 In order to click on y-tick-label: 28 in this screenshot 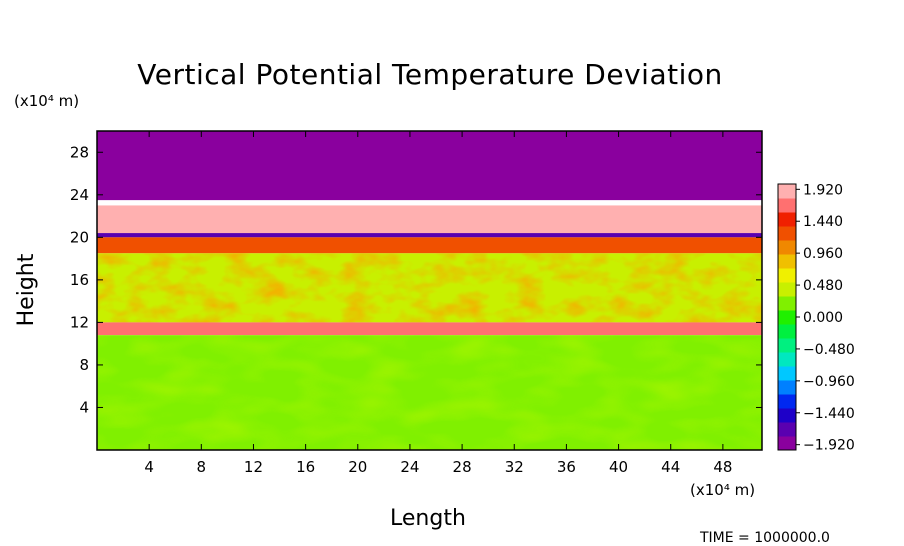, I will do `click(79, 152)`.